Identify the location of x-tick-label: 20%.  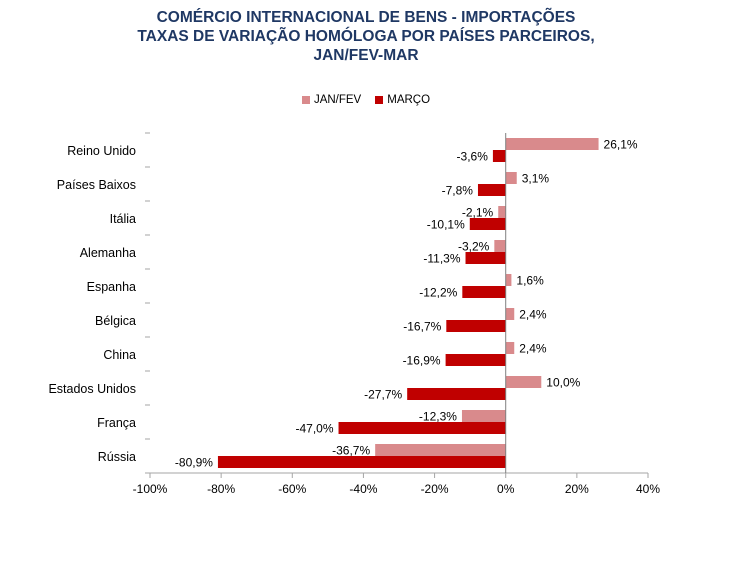
(577, 489).